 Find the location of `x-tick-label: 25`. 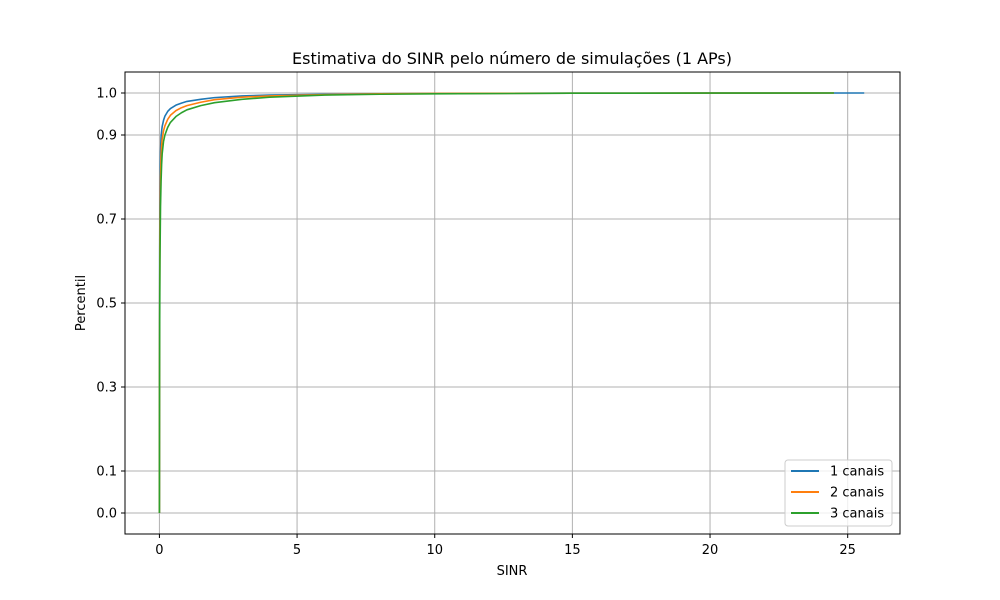

x-tick-label: 25 is located at coordinates (847, 550).